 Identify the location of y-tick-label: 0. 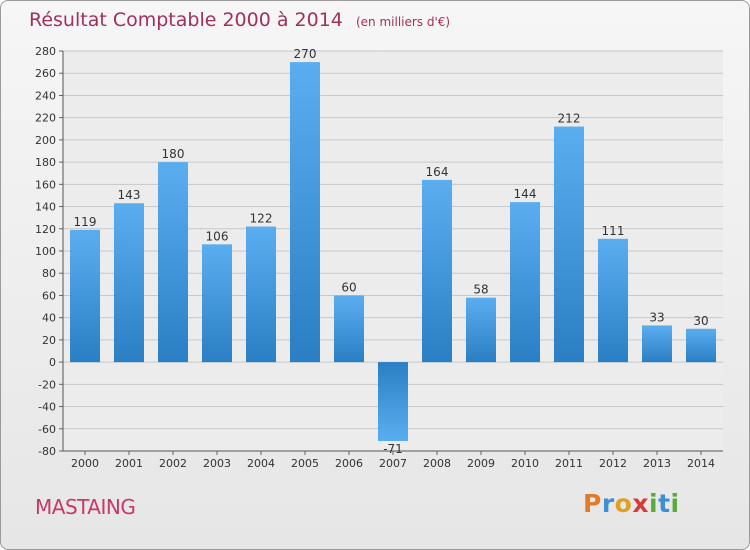
(52, 362).